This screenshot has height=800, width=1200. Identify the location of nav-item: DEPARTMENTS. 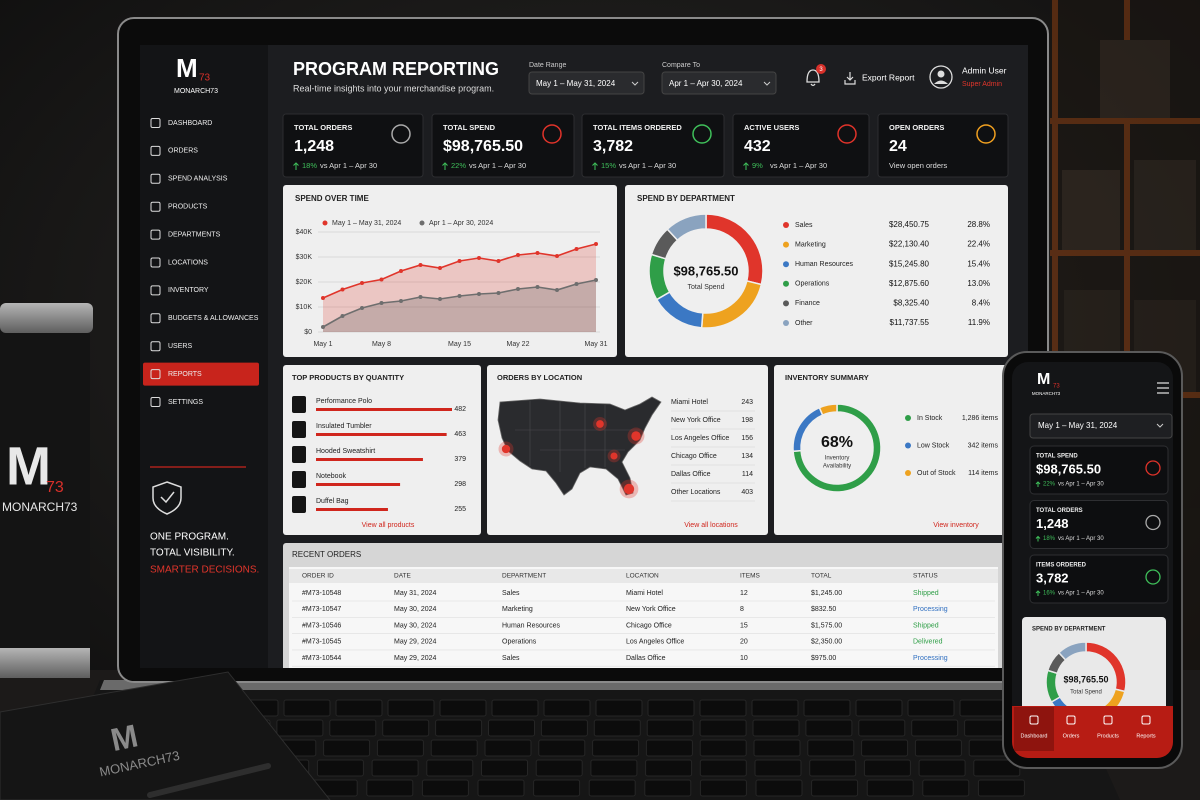
(194, 234).